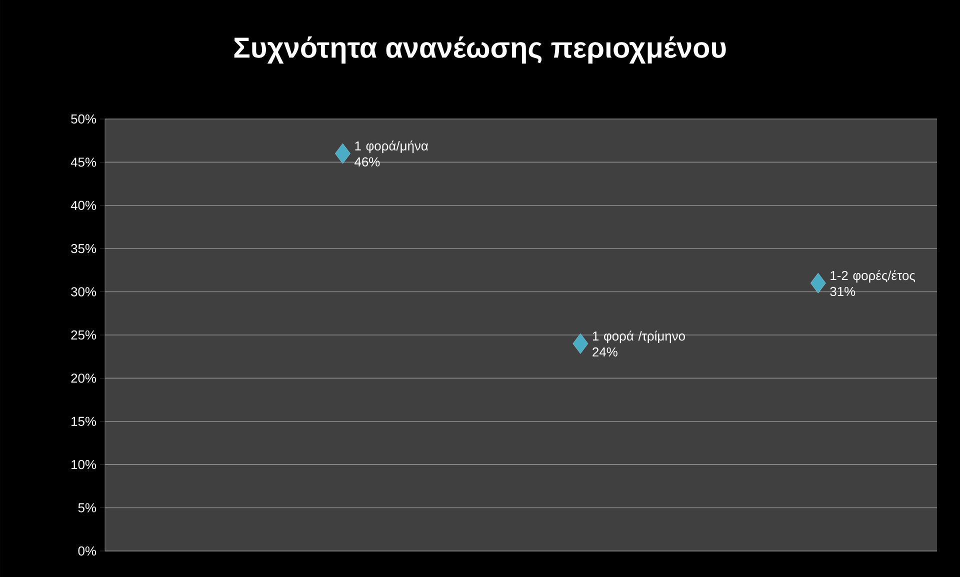 The image size is (960, 577). What do you see at coordinates (83, 335) in the screenshot?
I see `y-tick-label: 25%` at bounding box center [83, 335].